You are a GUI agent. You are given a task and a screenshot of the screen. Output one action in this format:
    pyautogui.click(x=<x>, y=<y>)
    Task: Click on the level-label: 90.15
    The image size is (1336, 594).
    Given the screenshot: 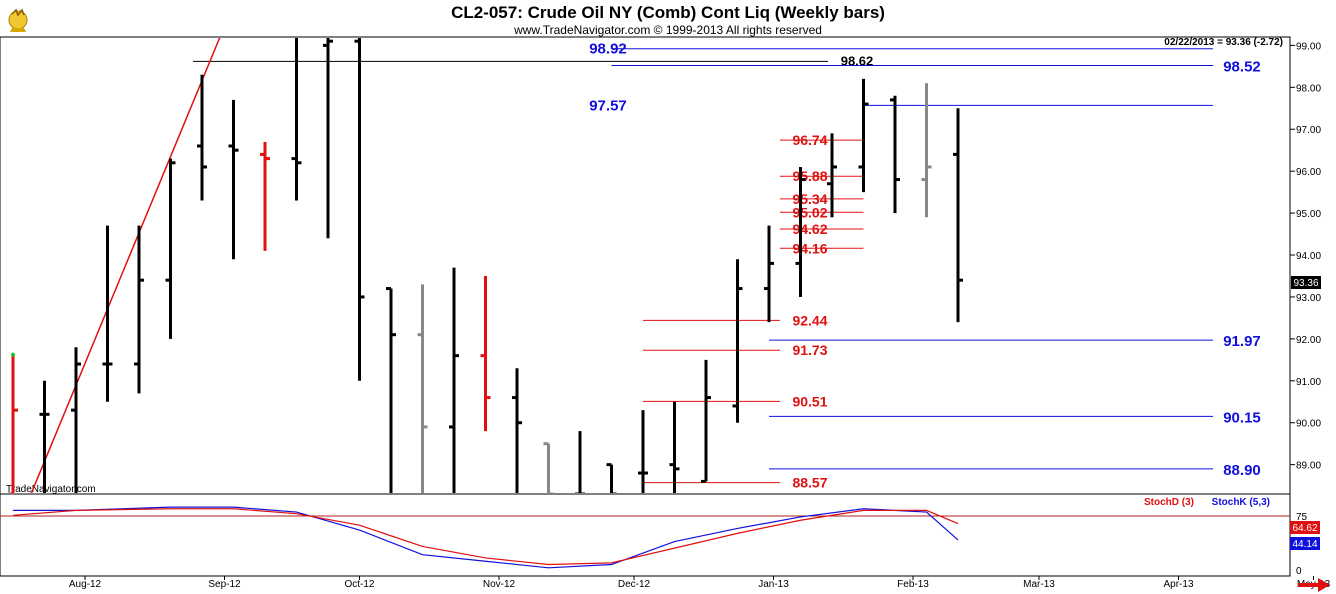 What is the action you would take?
    pyautogui.click(x=1242, y=417)
    